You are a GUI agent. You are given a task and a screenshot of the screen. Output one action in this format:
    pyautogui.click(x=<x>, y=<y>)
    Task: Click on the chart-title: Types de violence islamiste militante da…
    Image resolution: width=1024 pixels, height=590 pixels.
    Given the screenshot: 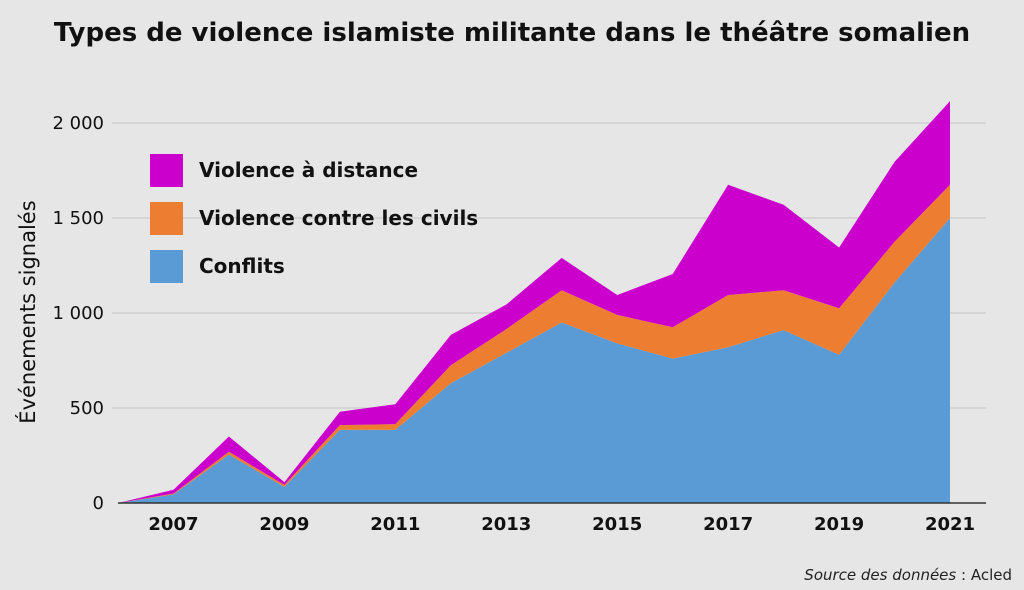 What is the action you would take?
    pyautogui.click(x=512, y=33)
    